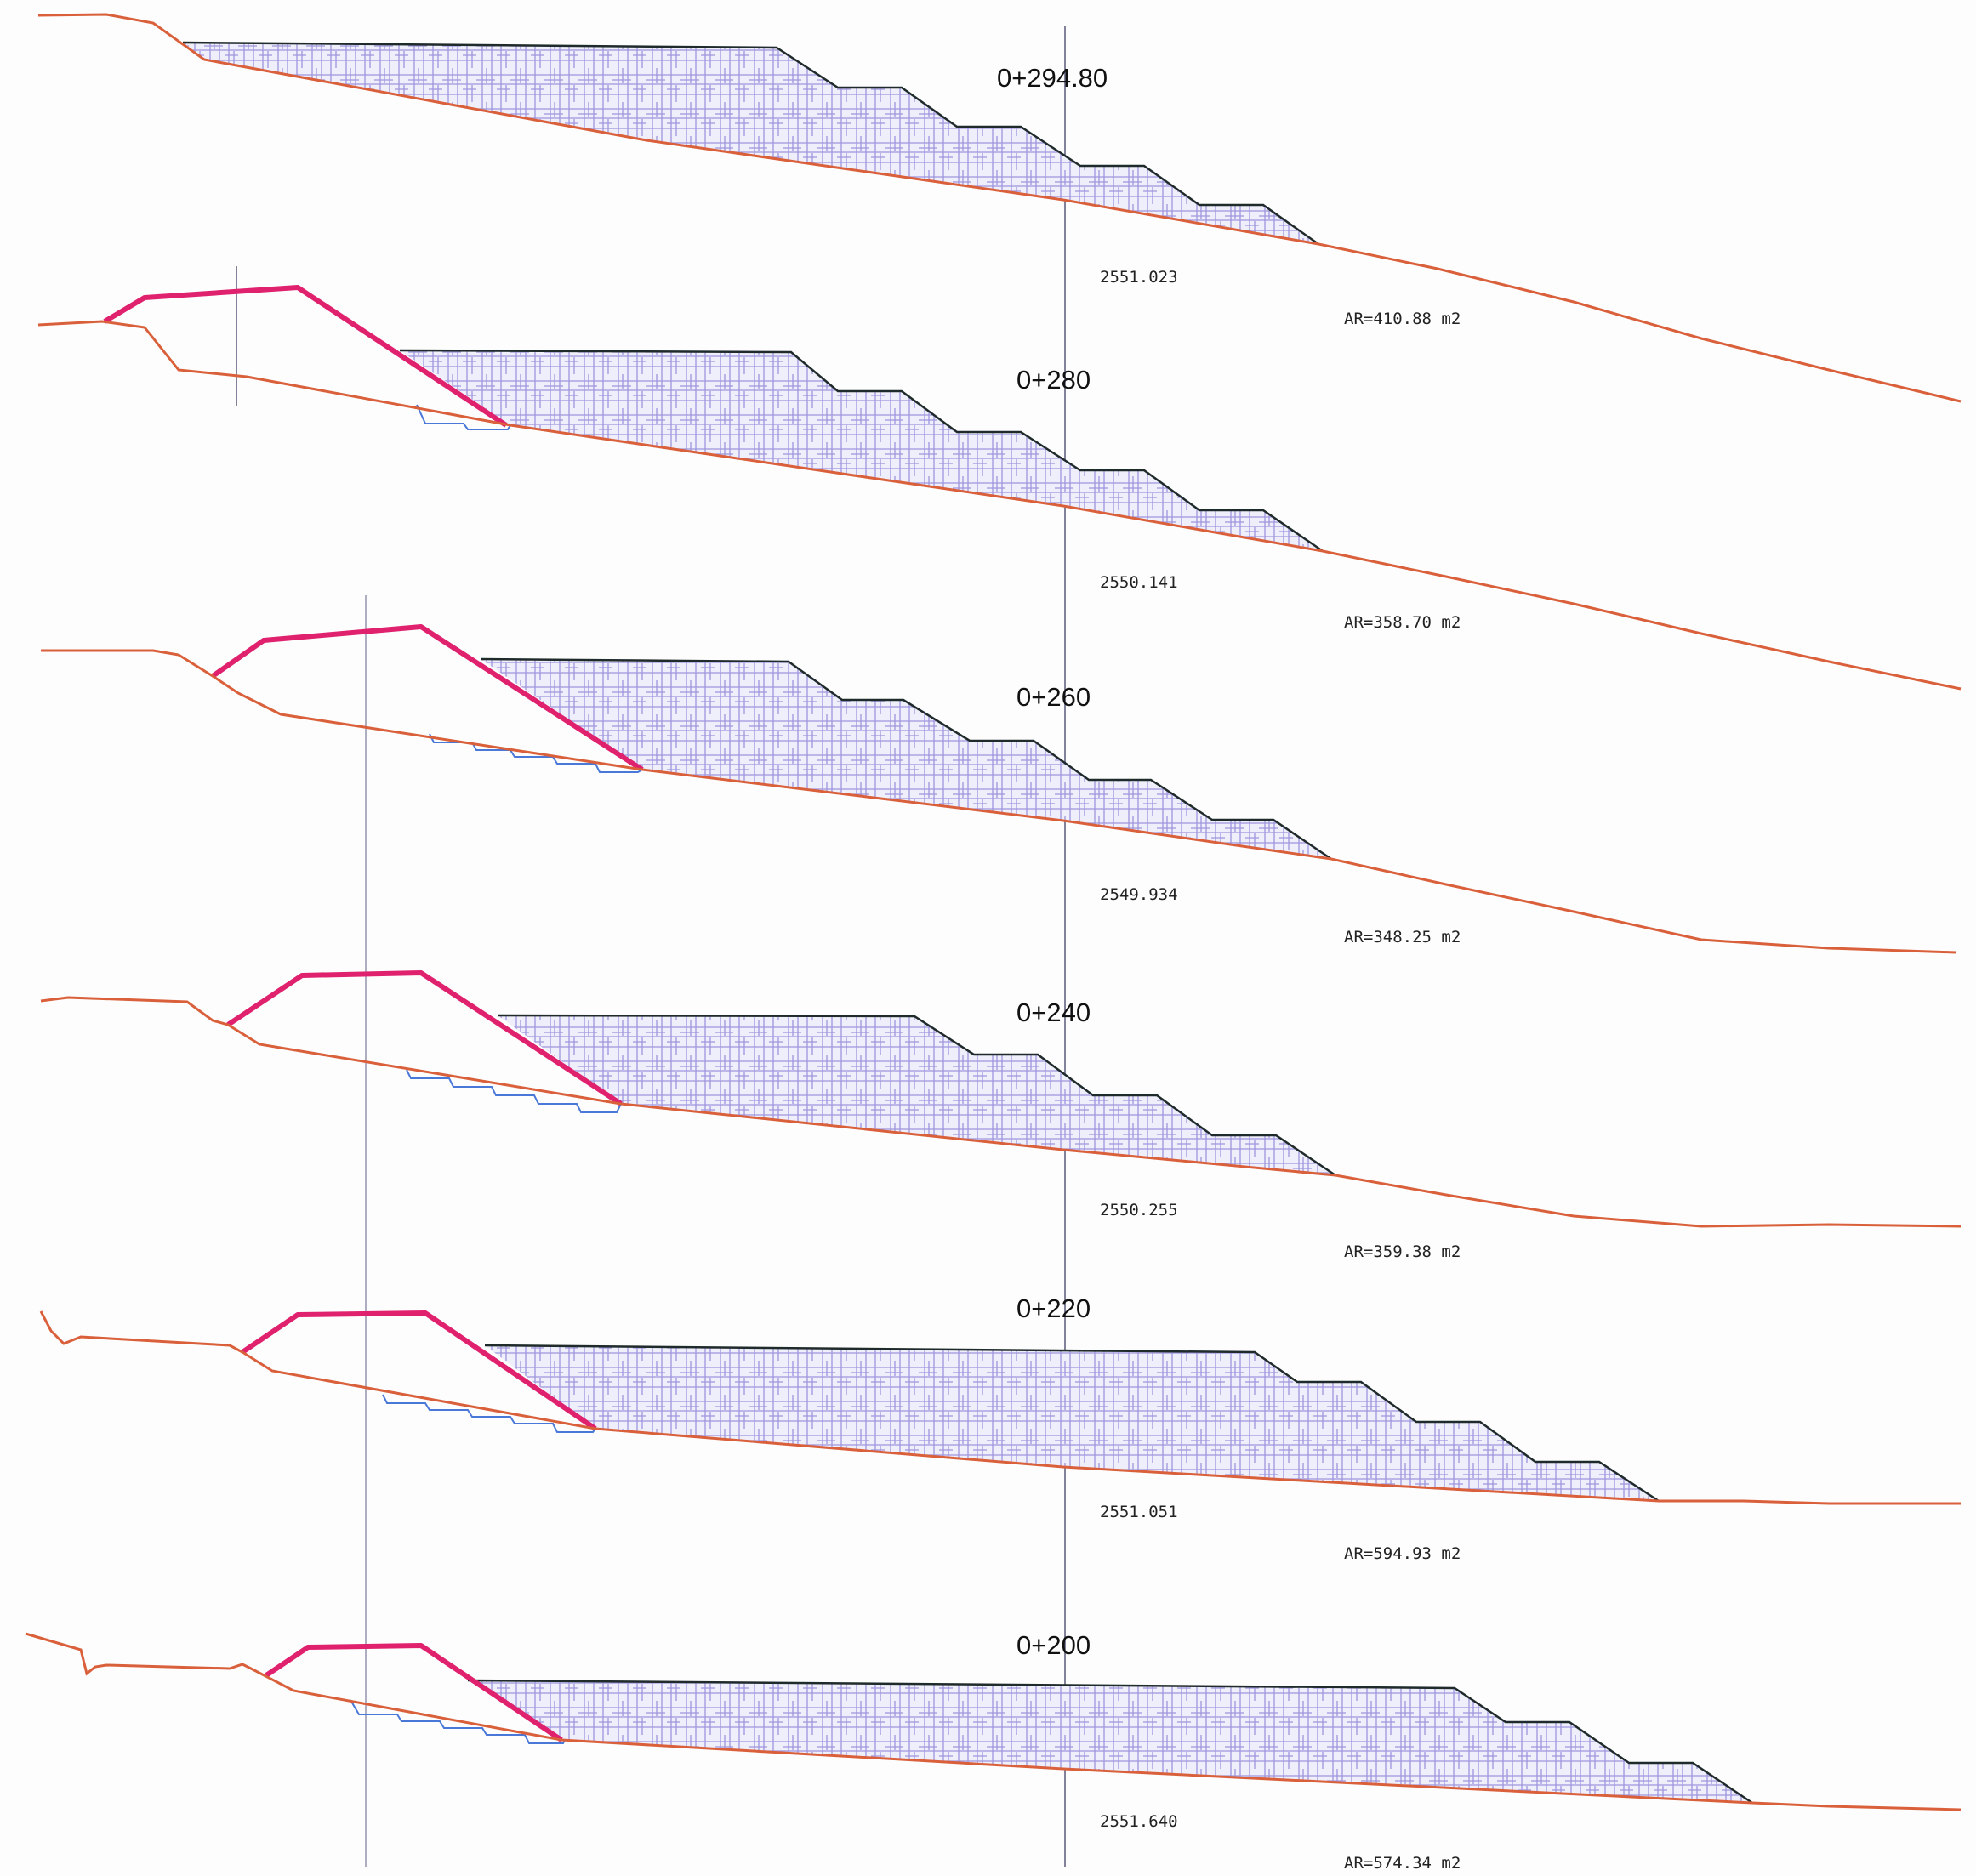  What do you see at coordinates (1054, 1308) in the screenshot?
I see `station-label: 0+220` at bounding box center [1054, 1308].